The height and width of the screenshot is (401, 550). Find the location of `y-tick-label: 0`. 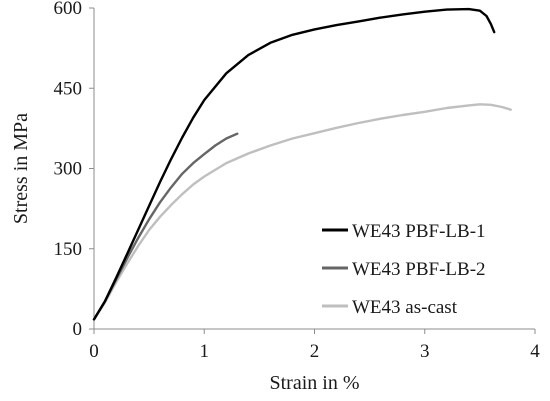

y-tick-label: 0 is located at coordinates (78, 329).